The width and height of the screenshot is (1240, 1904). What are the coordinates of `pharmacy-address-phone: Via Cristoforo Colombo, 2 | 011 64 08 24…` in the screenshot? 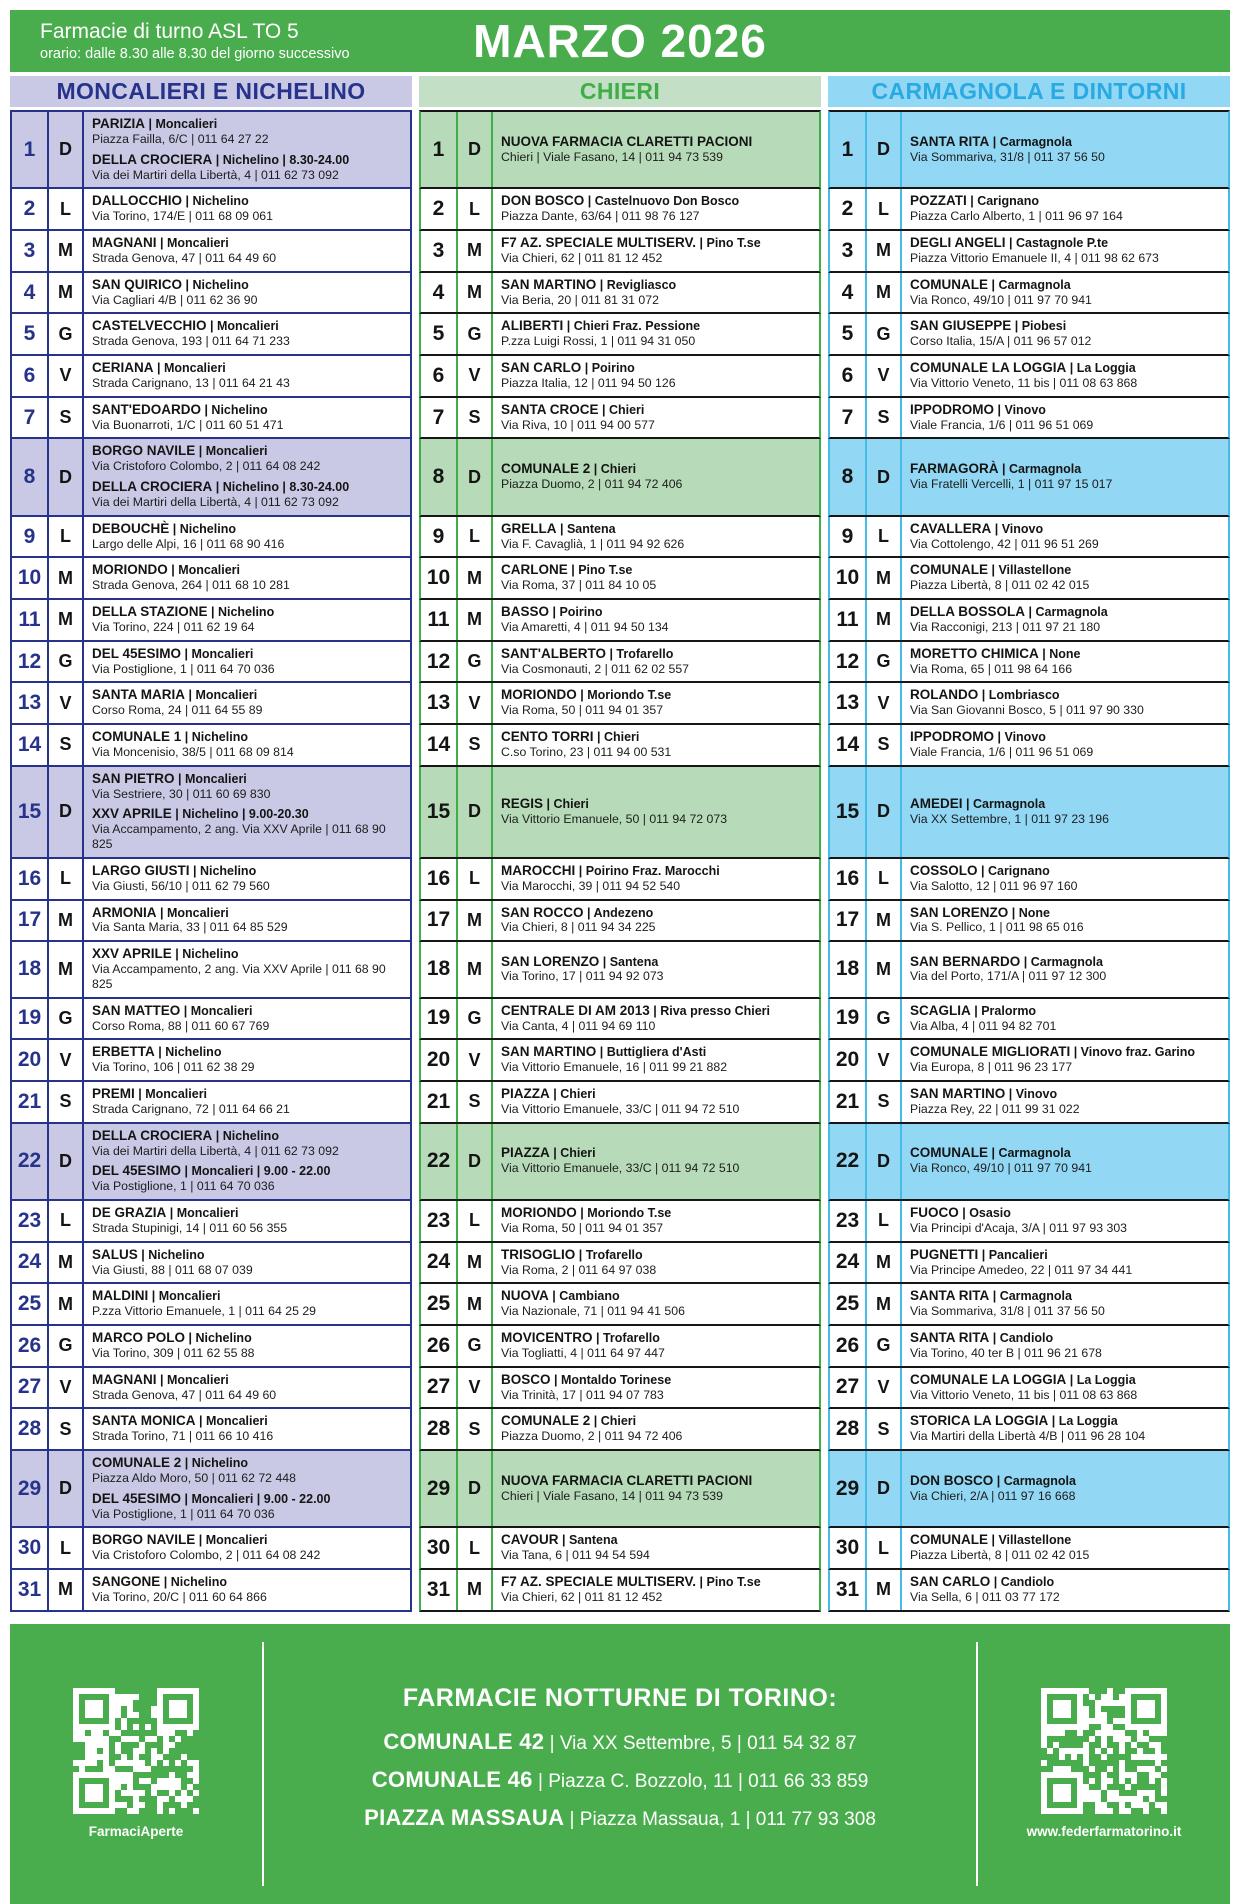 It's located at (206, 466).